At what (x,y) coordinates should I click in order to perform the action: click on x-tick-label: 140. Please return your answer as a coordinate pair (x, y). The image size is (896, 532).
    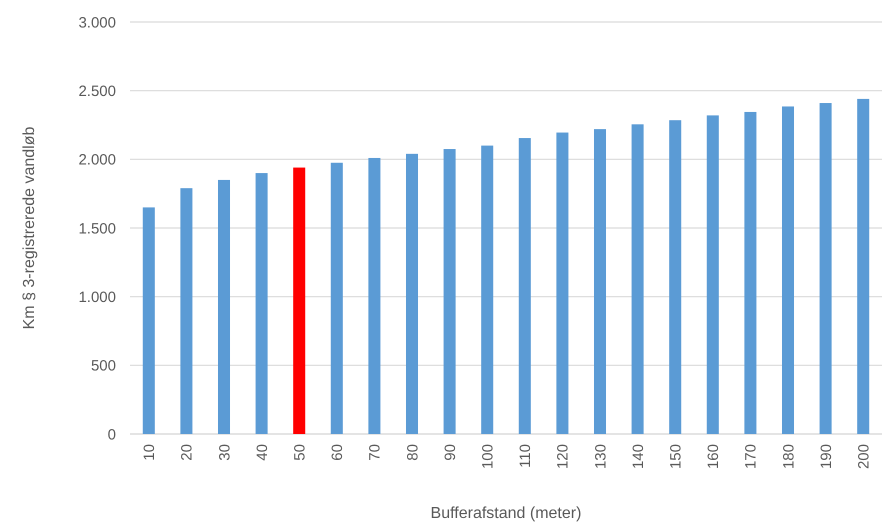
    Looking at the image, I should click on (638, 457).